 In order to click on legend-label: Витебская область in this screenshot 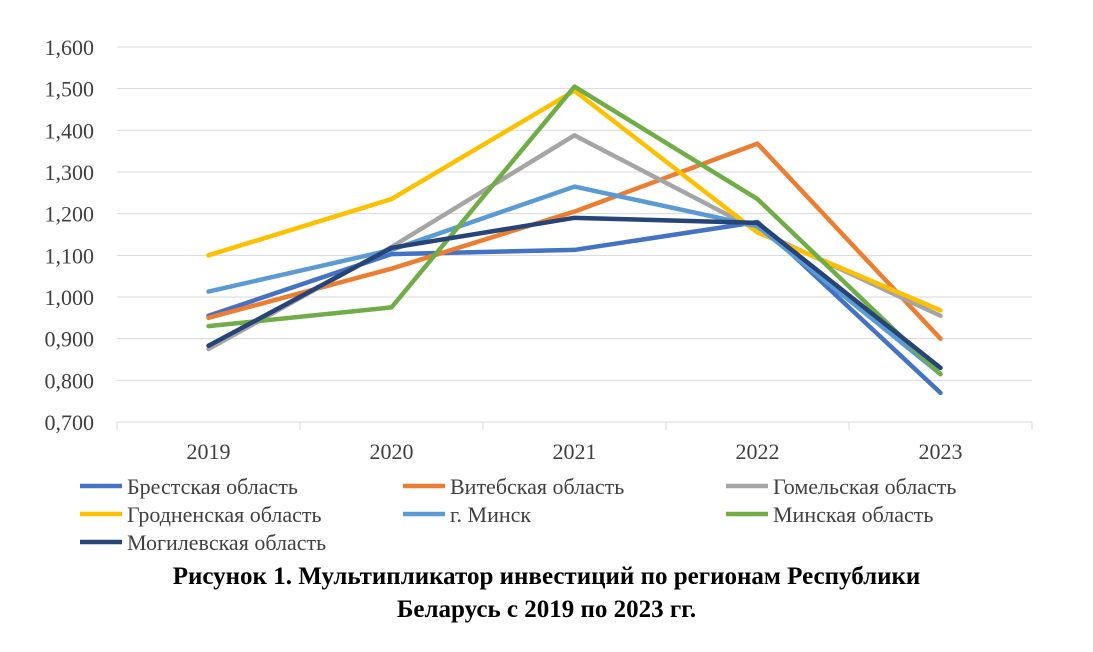, I will do `click(537, 486)`.